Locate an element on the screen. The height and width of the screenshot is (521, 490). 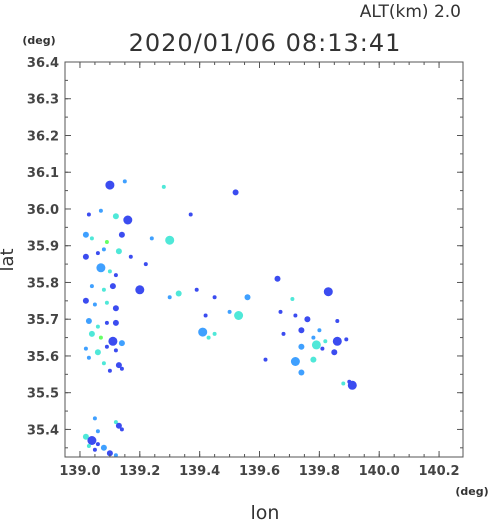
y-tick-label: 35.7 is located at coordinates (43, 320).